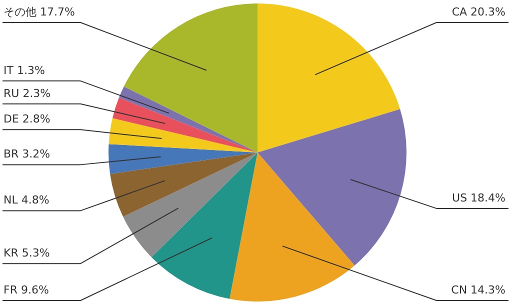  I want to click on slice-label: KR 5.3%, so click(27, 253).